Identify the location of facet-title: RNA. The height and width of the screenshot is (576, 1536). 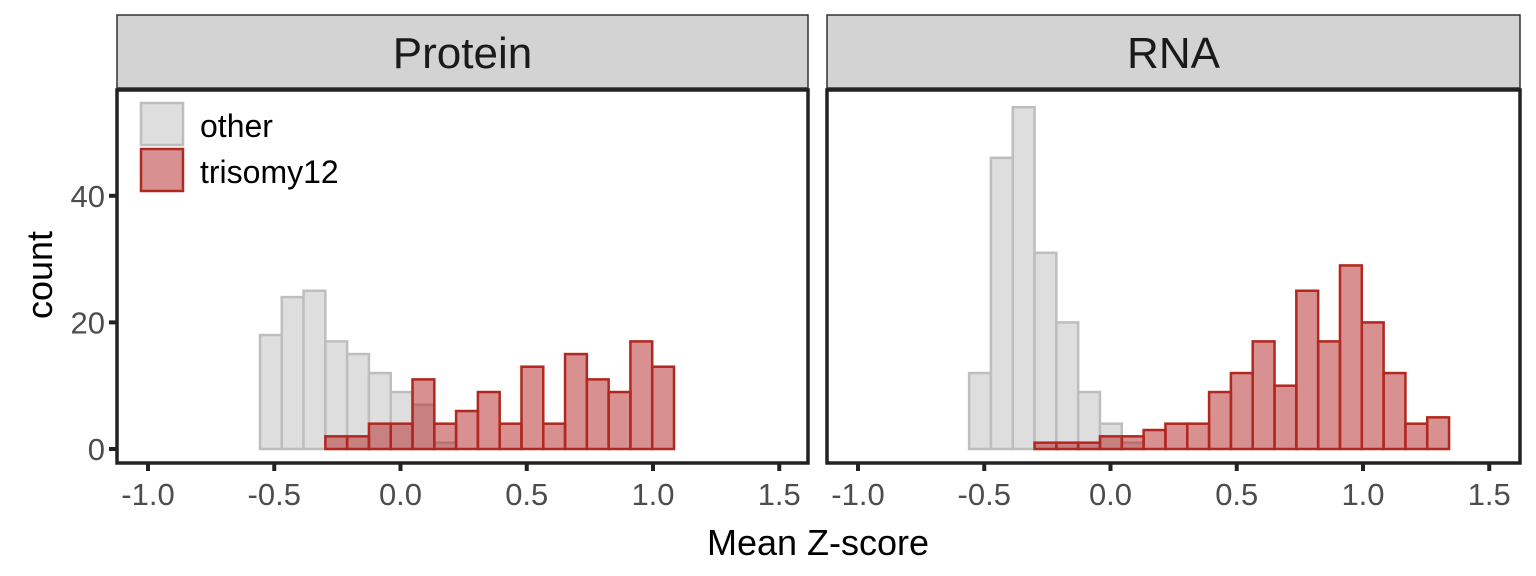
(1174, 53).